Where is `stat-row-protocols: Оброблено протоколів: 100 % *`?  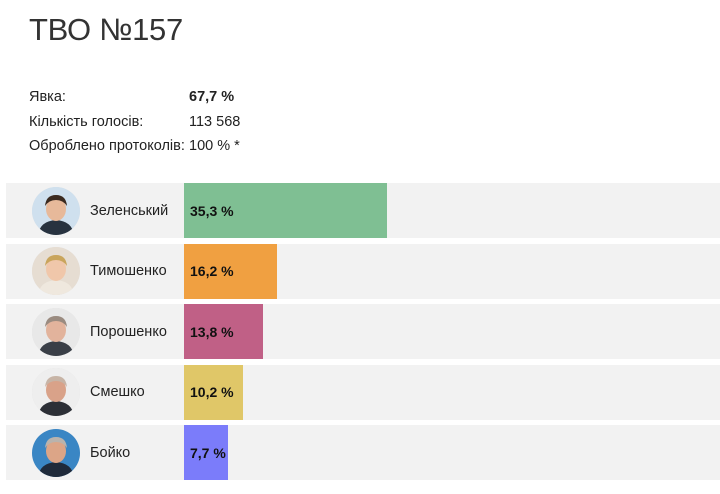
stat-row-protocols: Оброблено протоколів: 100 % * is located at coordinates (134, 146).